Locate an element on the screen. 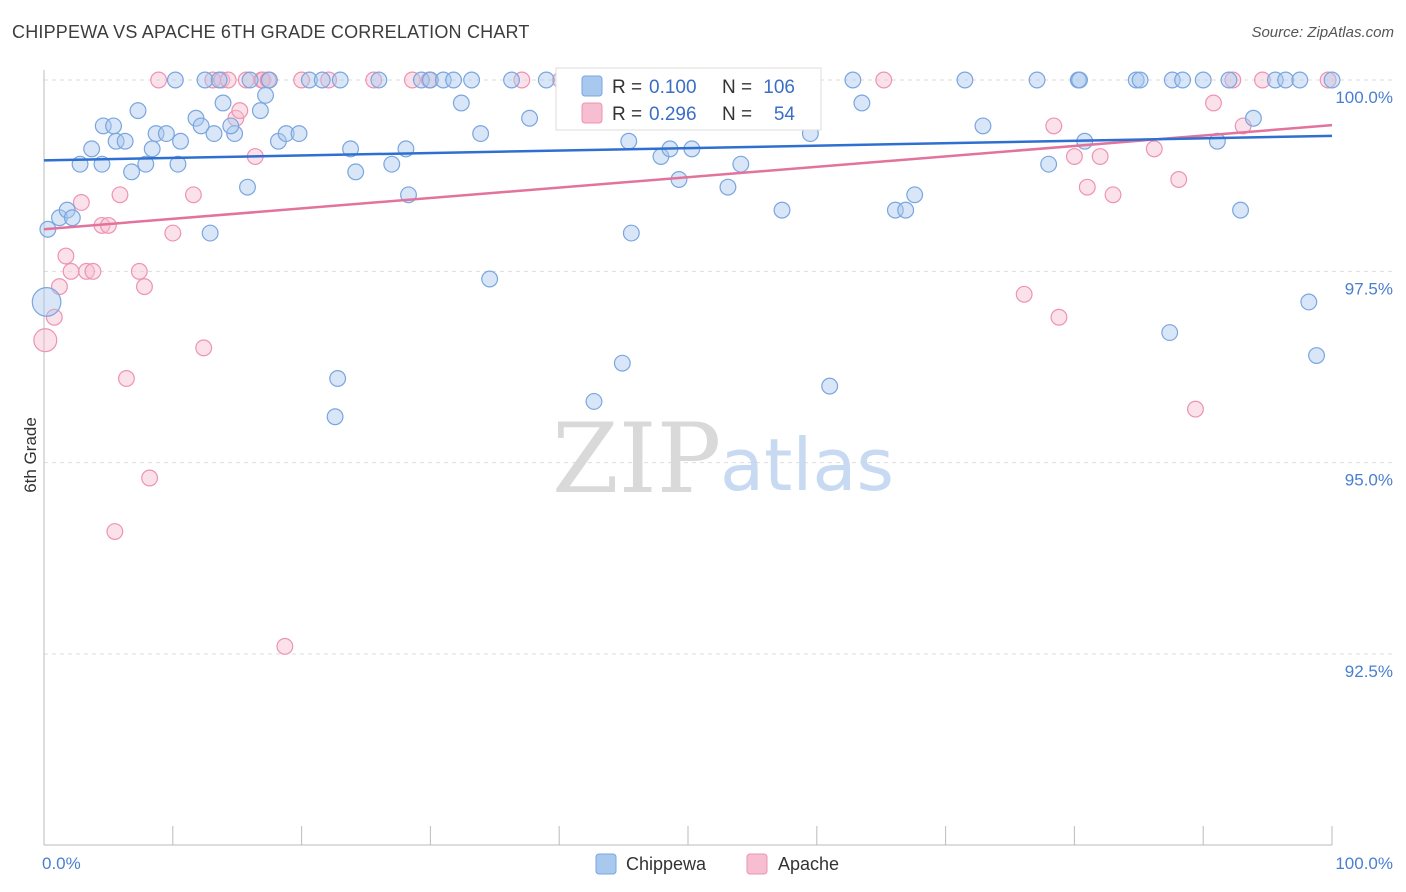 This screenshot has height=892, width=1406. y-tick-label: 97.5% is located at coordinates (1369, 288).